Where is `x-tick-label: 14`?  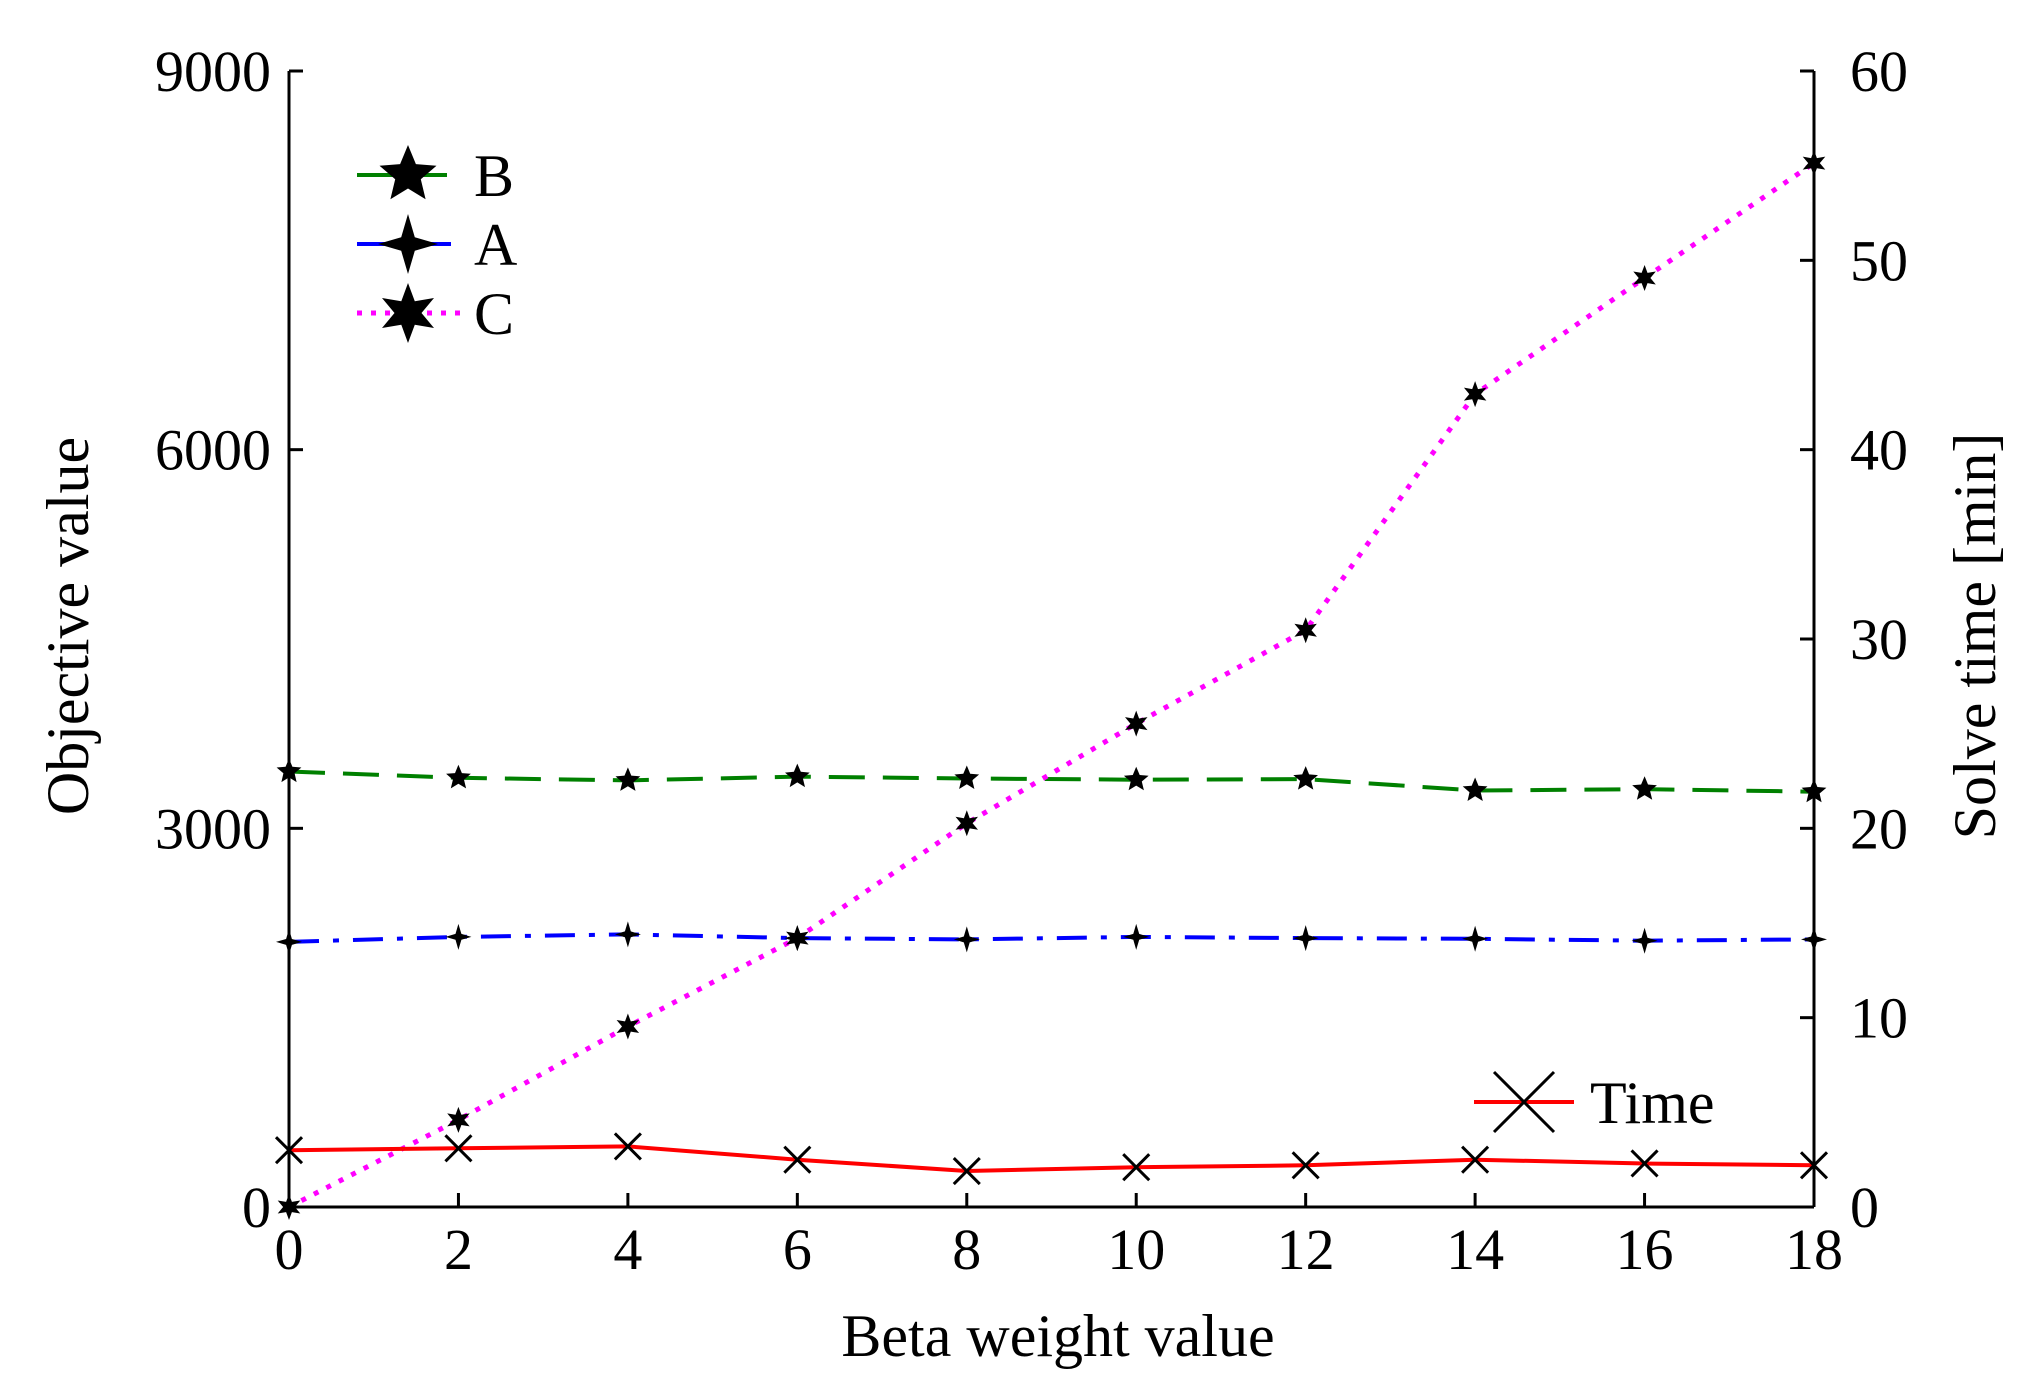
x-tick-label: 14 is located at coordinates (1475, 1249).